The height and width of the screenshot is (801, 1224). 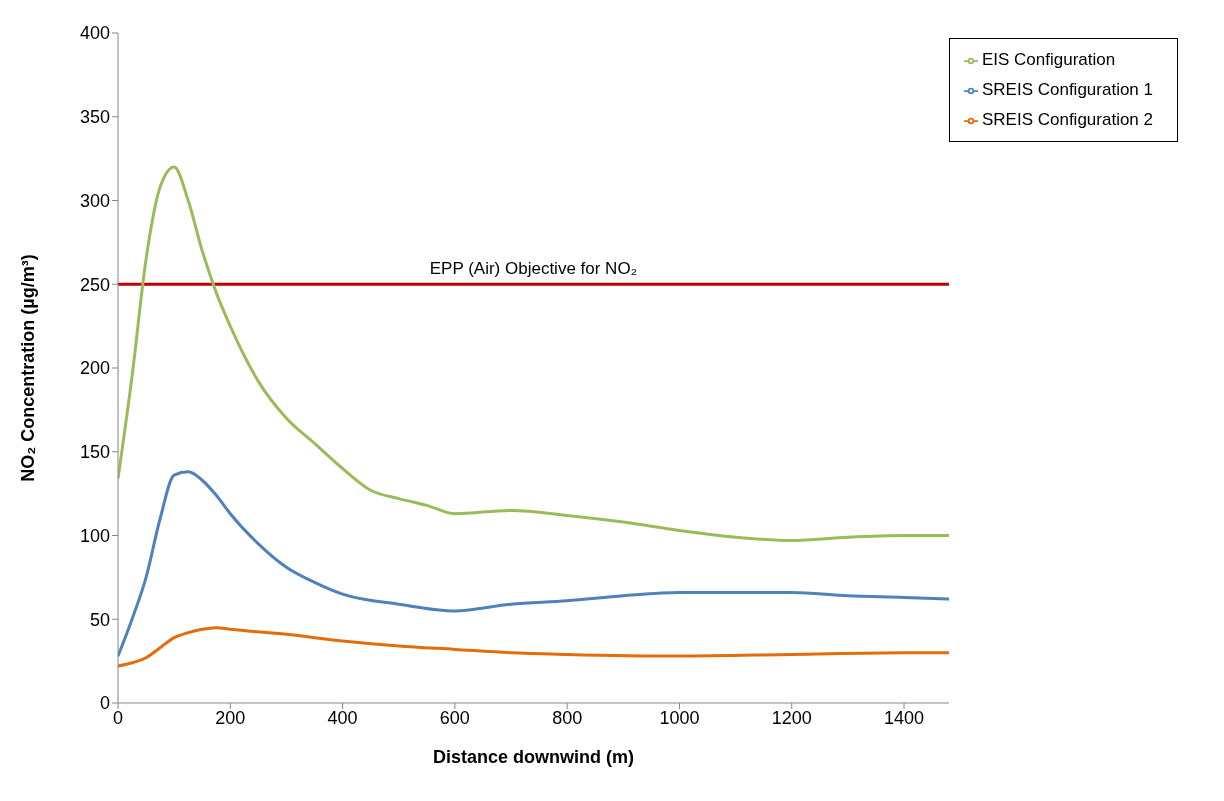 What do you see at coordinates (533, 269) in the screenshot?
I see `ref-line-label: EPP (Air) Objective for NO₂` at bounding box center [533, 269].